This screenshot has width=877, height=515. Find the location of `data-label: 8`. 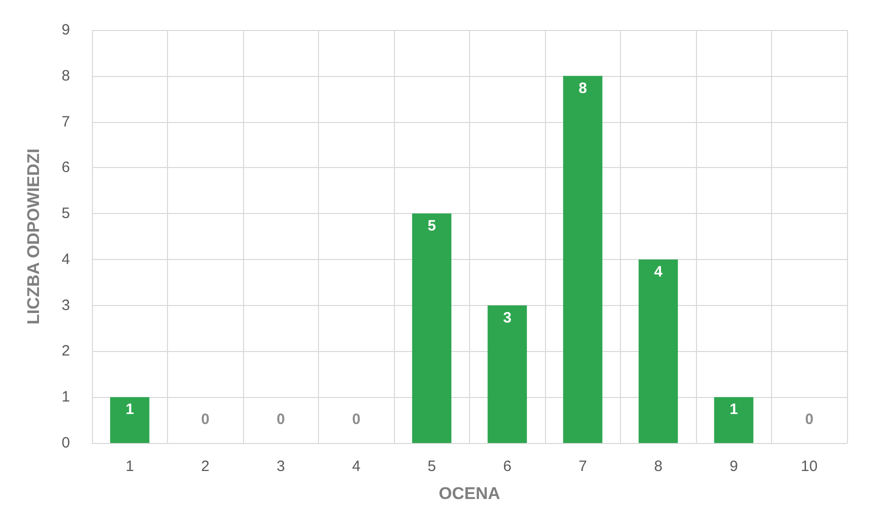

data-label: 8 is located at coordinates (582, 88).